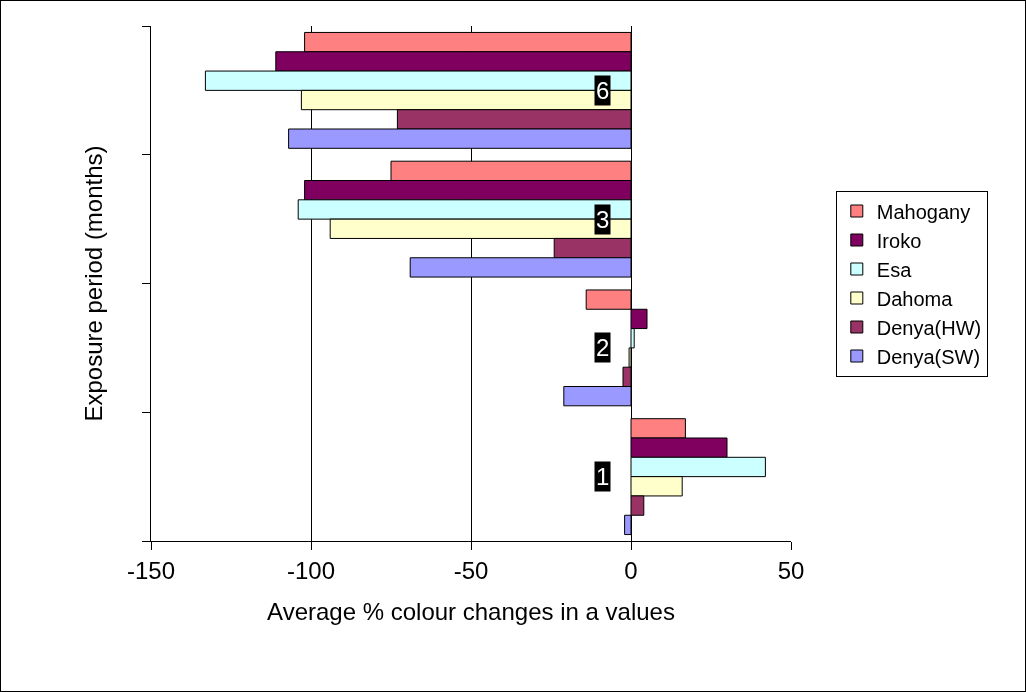  What do you see at coordinates (899, 240) in the screenshot?
I see `legend-label: Iroko` at bounding box center [899, 240].